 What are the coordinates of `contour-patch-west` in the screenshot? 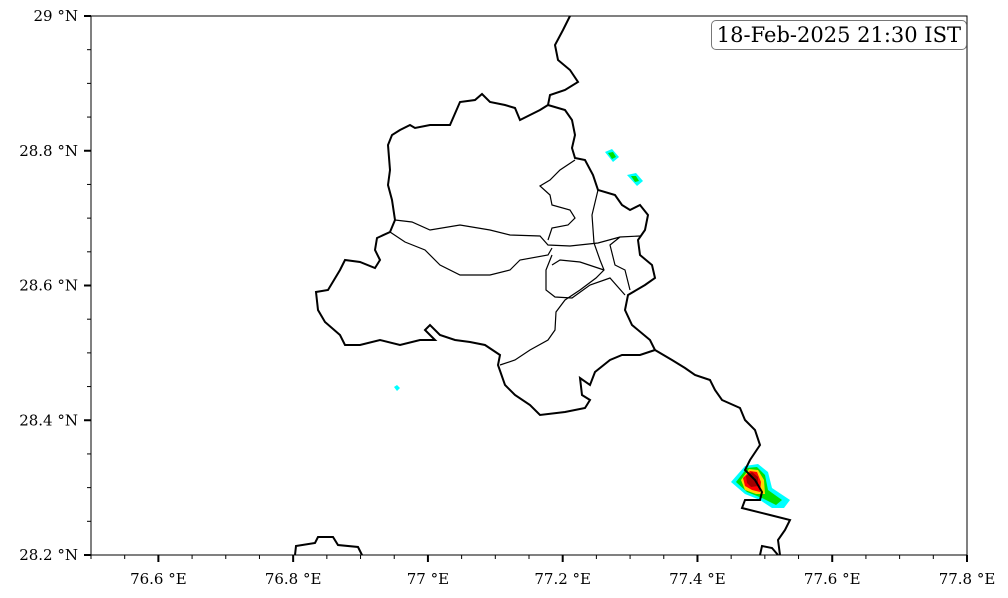 It's located at (397, 388).